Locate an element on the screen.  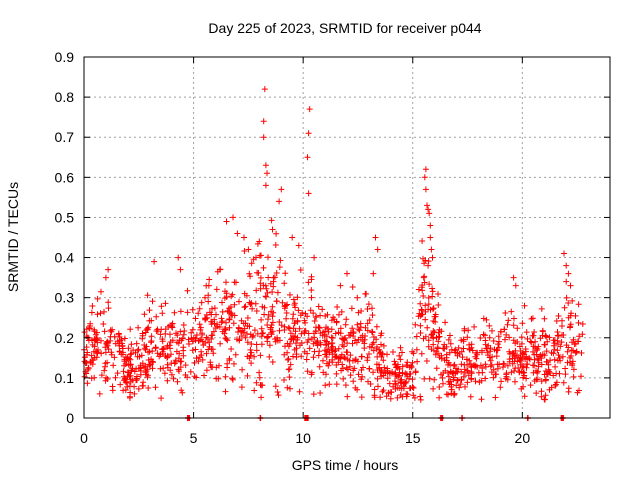
y-tick-label: 0.1 is located at coordinates (65, 378).